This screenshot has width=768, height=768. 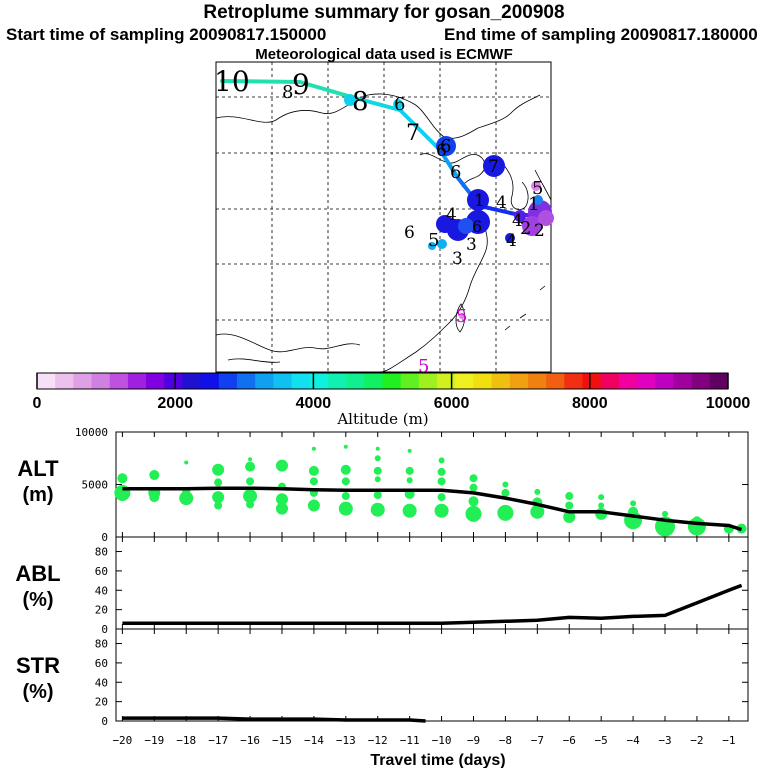 What do you see at coordinates (104, 721) in the screenshot?
I see `y-tick-label: 0` at bounding box center [104, 721].